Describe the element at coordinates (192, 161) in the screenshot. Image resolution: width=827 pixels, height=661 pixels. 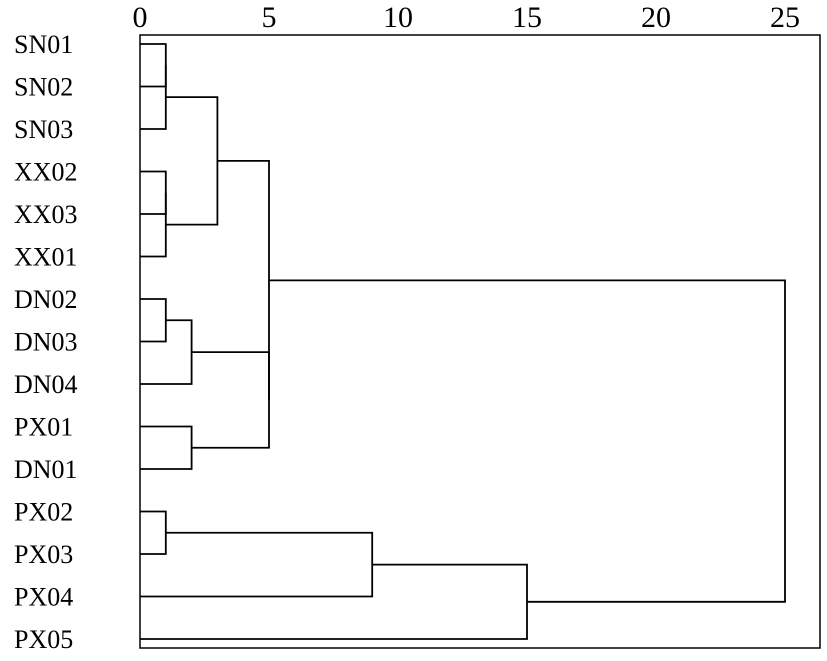
I see `branch-c5` at that location.